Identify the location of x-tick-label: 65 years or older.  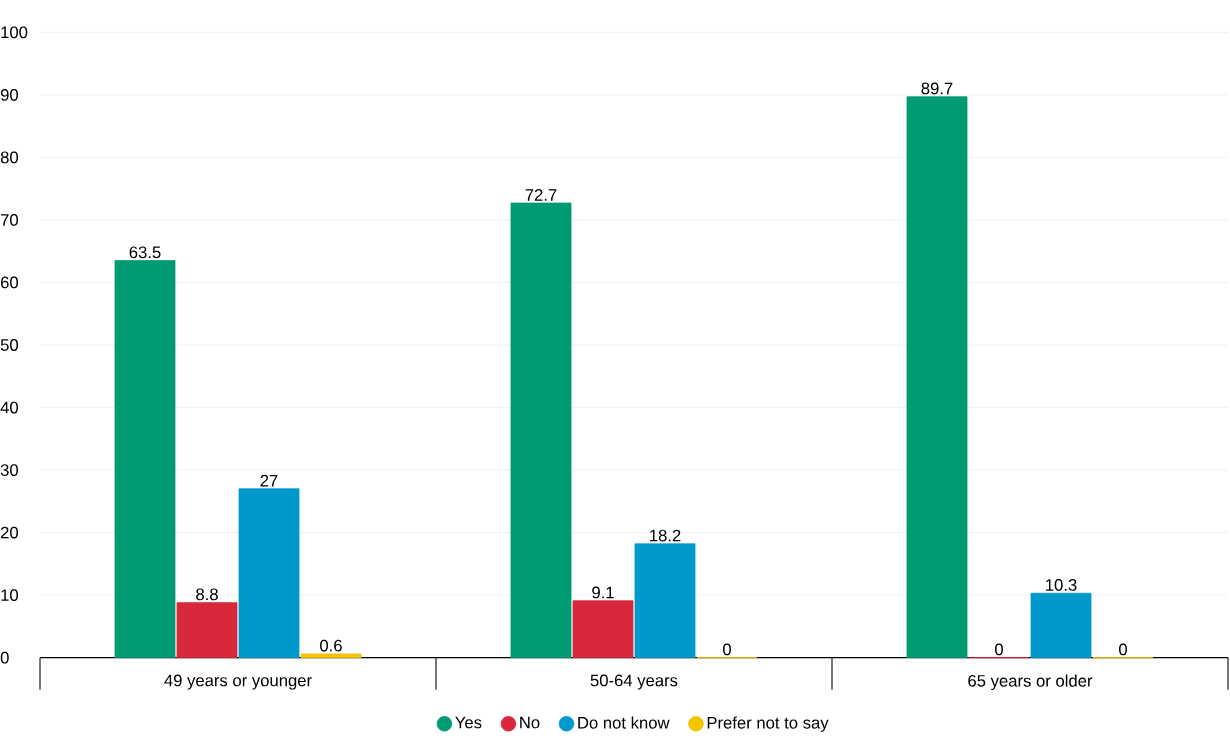
(1030, 682).